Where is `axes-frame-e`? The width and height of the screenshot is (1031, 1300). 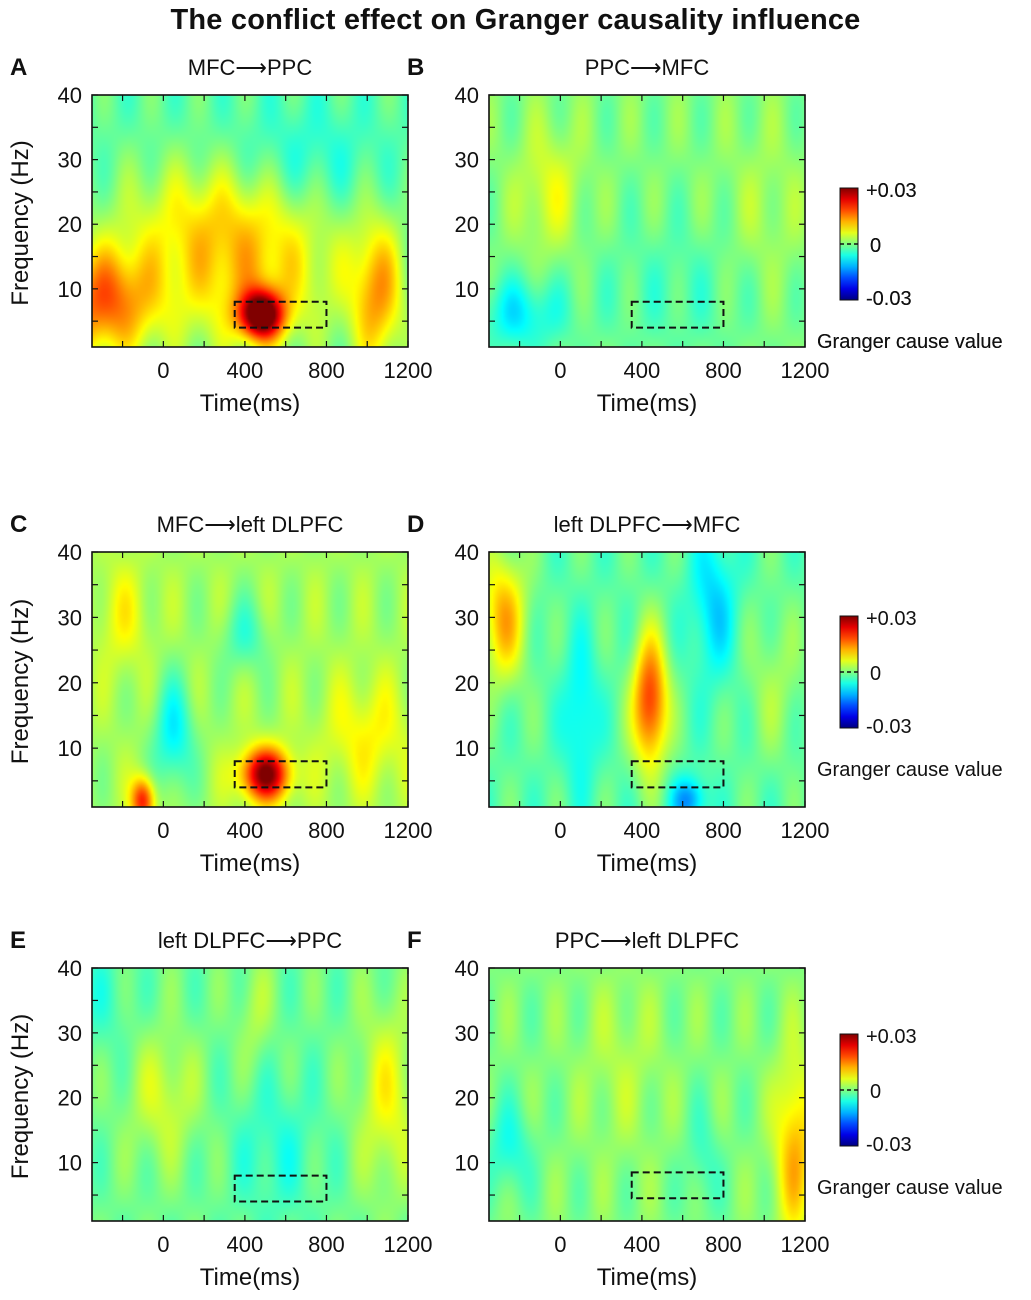 axes-frame-e is located at coordinates (250, 1094).